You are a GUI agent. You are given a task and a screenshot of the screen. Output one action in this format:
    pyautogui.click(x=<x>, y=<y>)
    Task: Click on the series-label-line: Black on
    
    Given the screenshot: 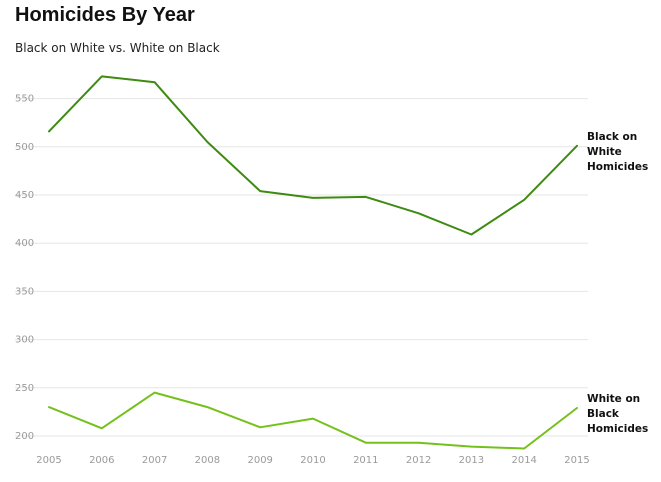 What is the action you would take?
    pyautogui.click(x=612, y=137)
    